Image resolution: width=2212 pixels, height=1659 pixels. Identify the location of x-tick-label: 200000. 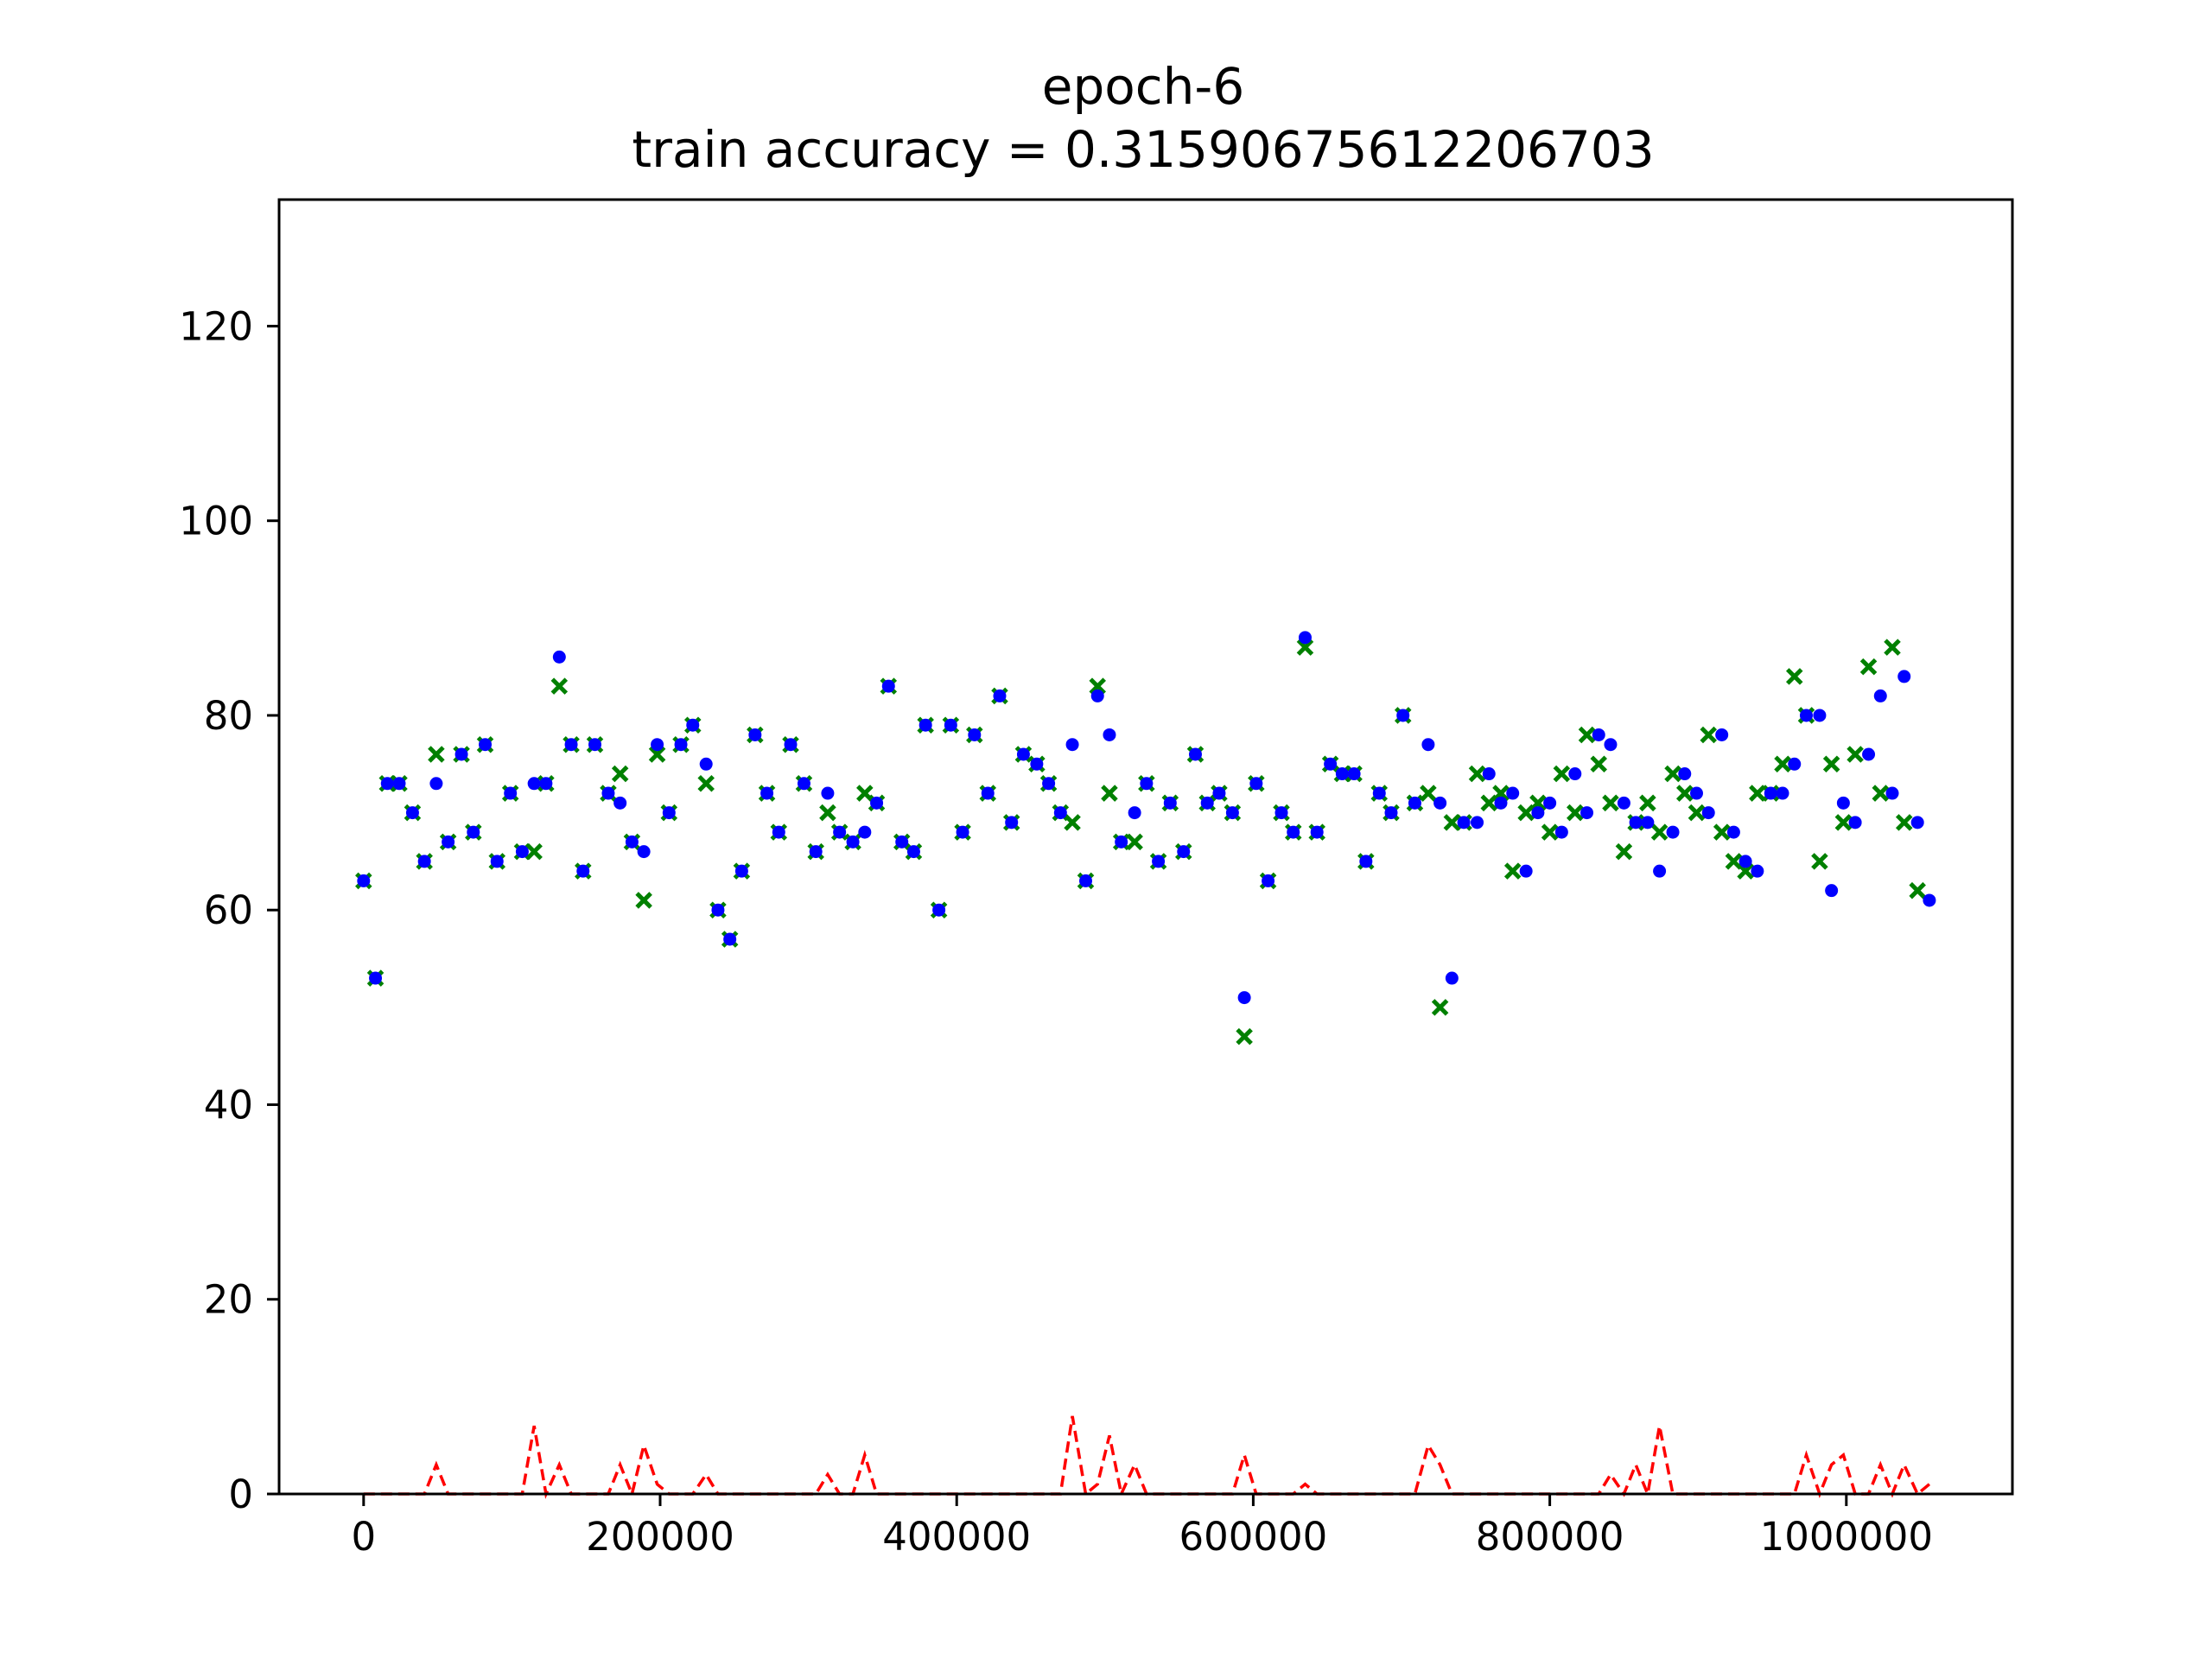
(660, 1537).